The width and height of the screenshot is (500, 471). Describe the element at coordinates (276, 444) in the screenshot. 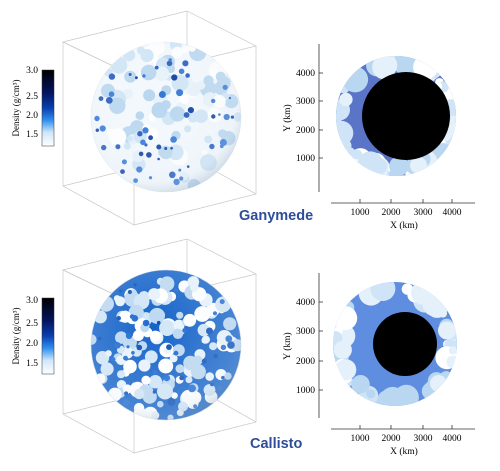

I see `callisto-title: Callisto` at that location.